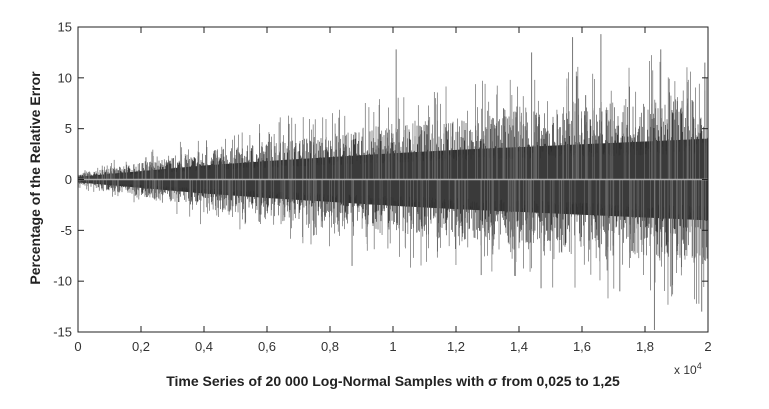 This screenshot has width=769, height=409. I want to click on y-tick-label: -15, so click(62, 332).